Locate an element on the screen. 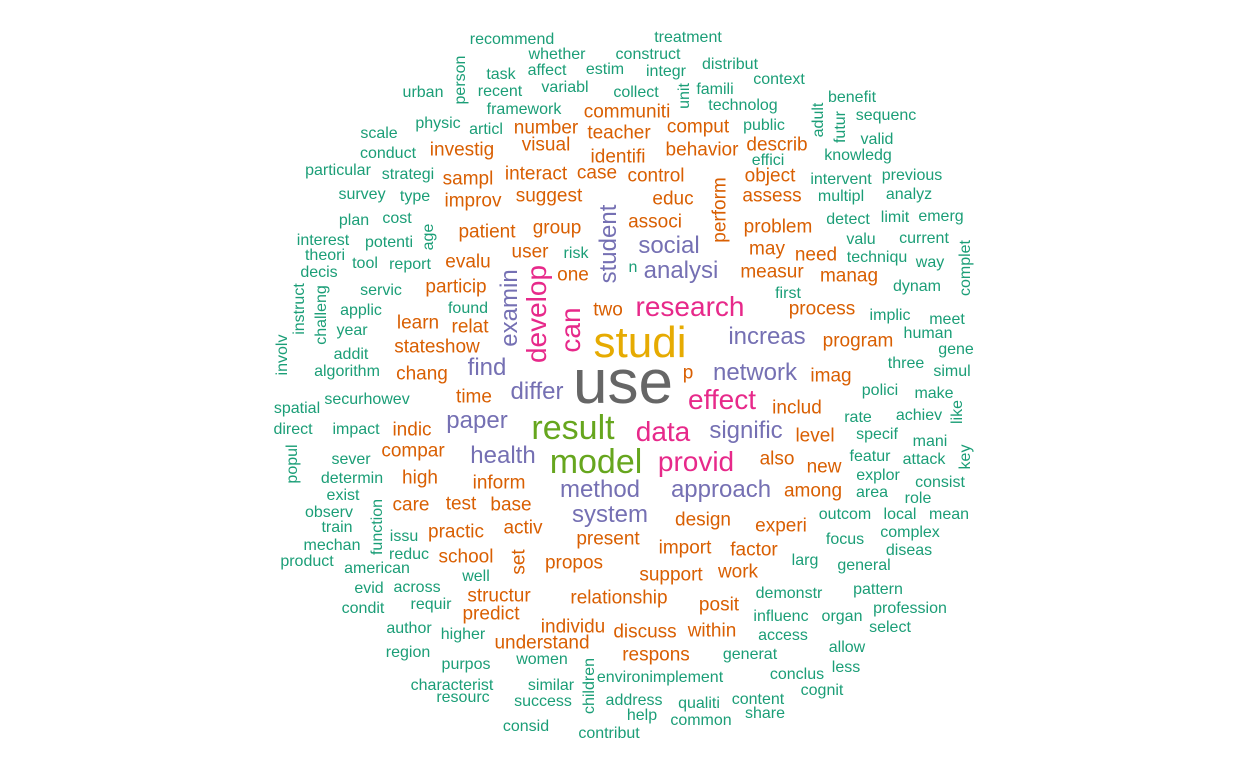  word-effici: effici is located at coordinates (768, 160).